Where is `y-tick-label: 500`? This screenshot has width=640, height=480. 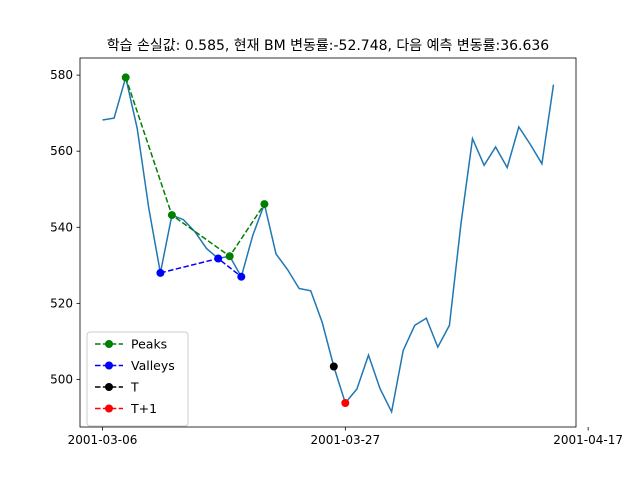
y-tick-label: 500 is located at coordinates (61, 379).